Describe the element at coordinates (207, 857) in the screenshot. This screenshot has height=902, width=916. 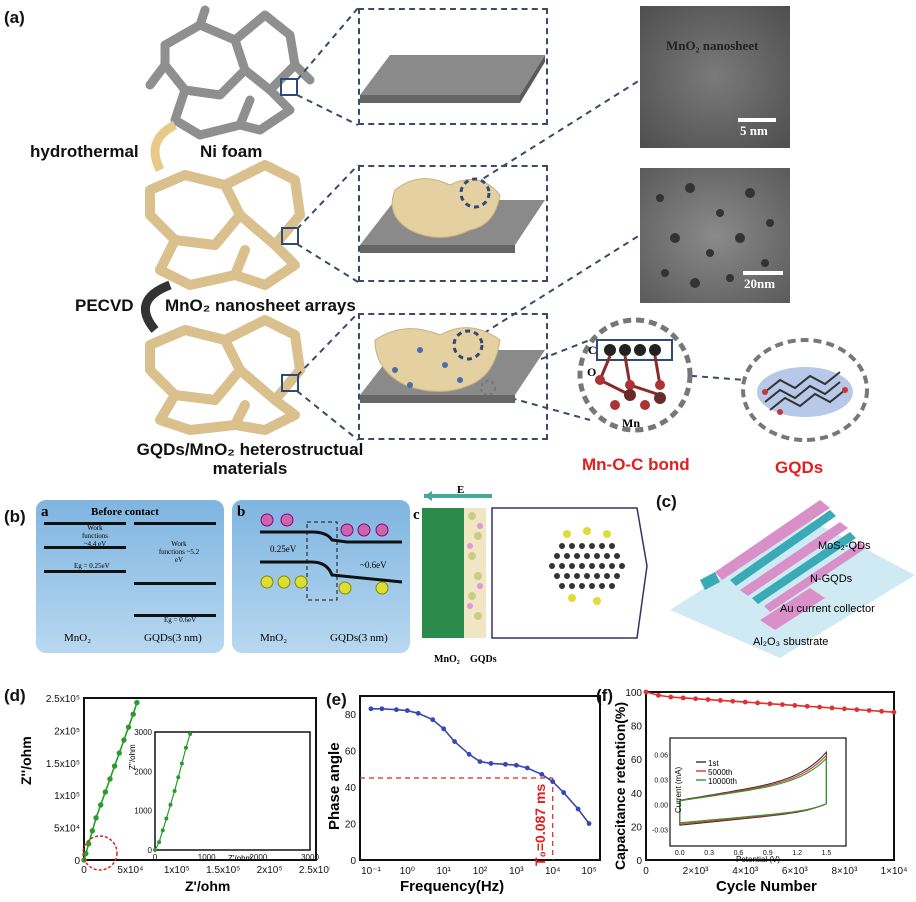
I see `d-inset-xtick: 1000` at that location.